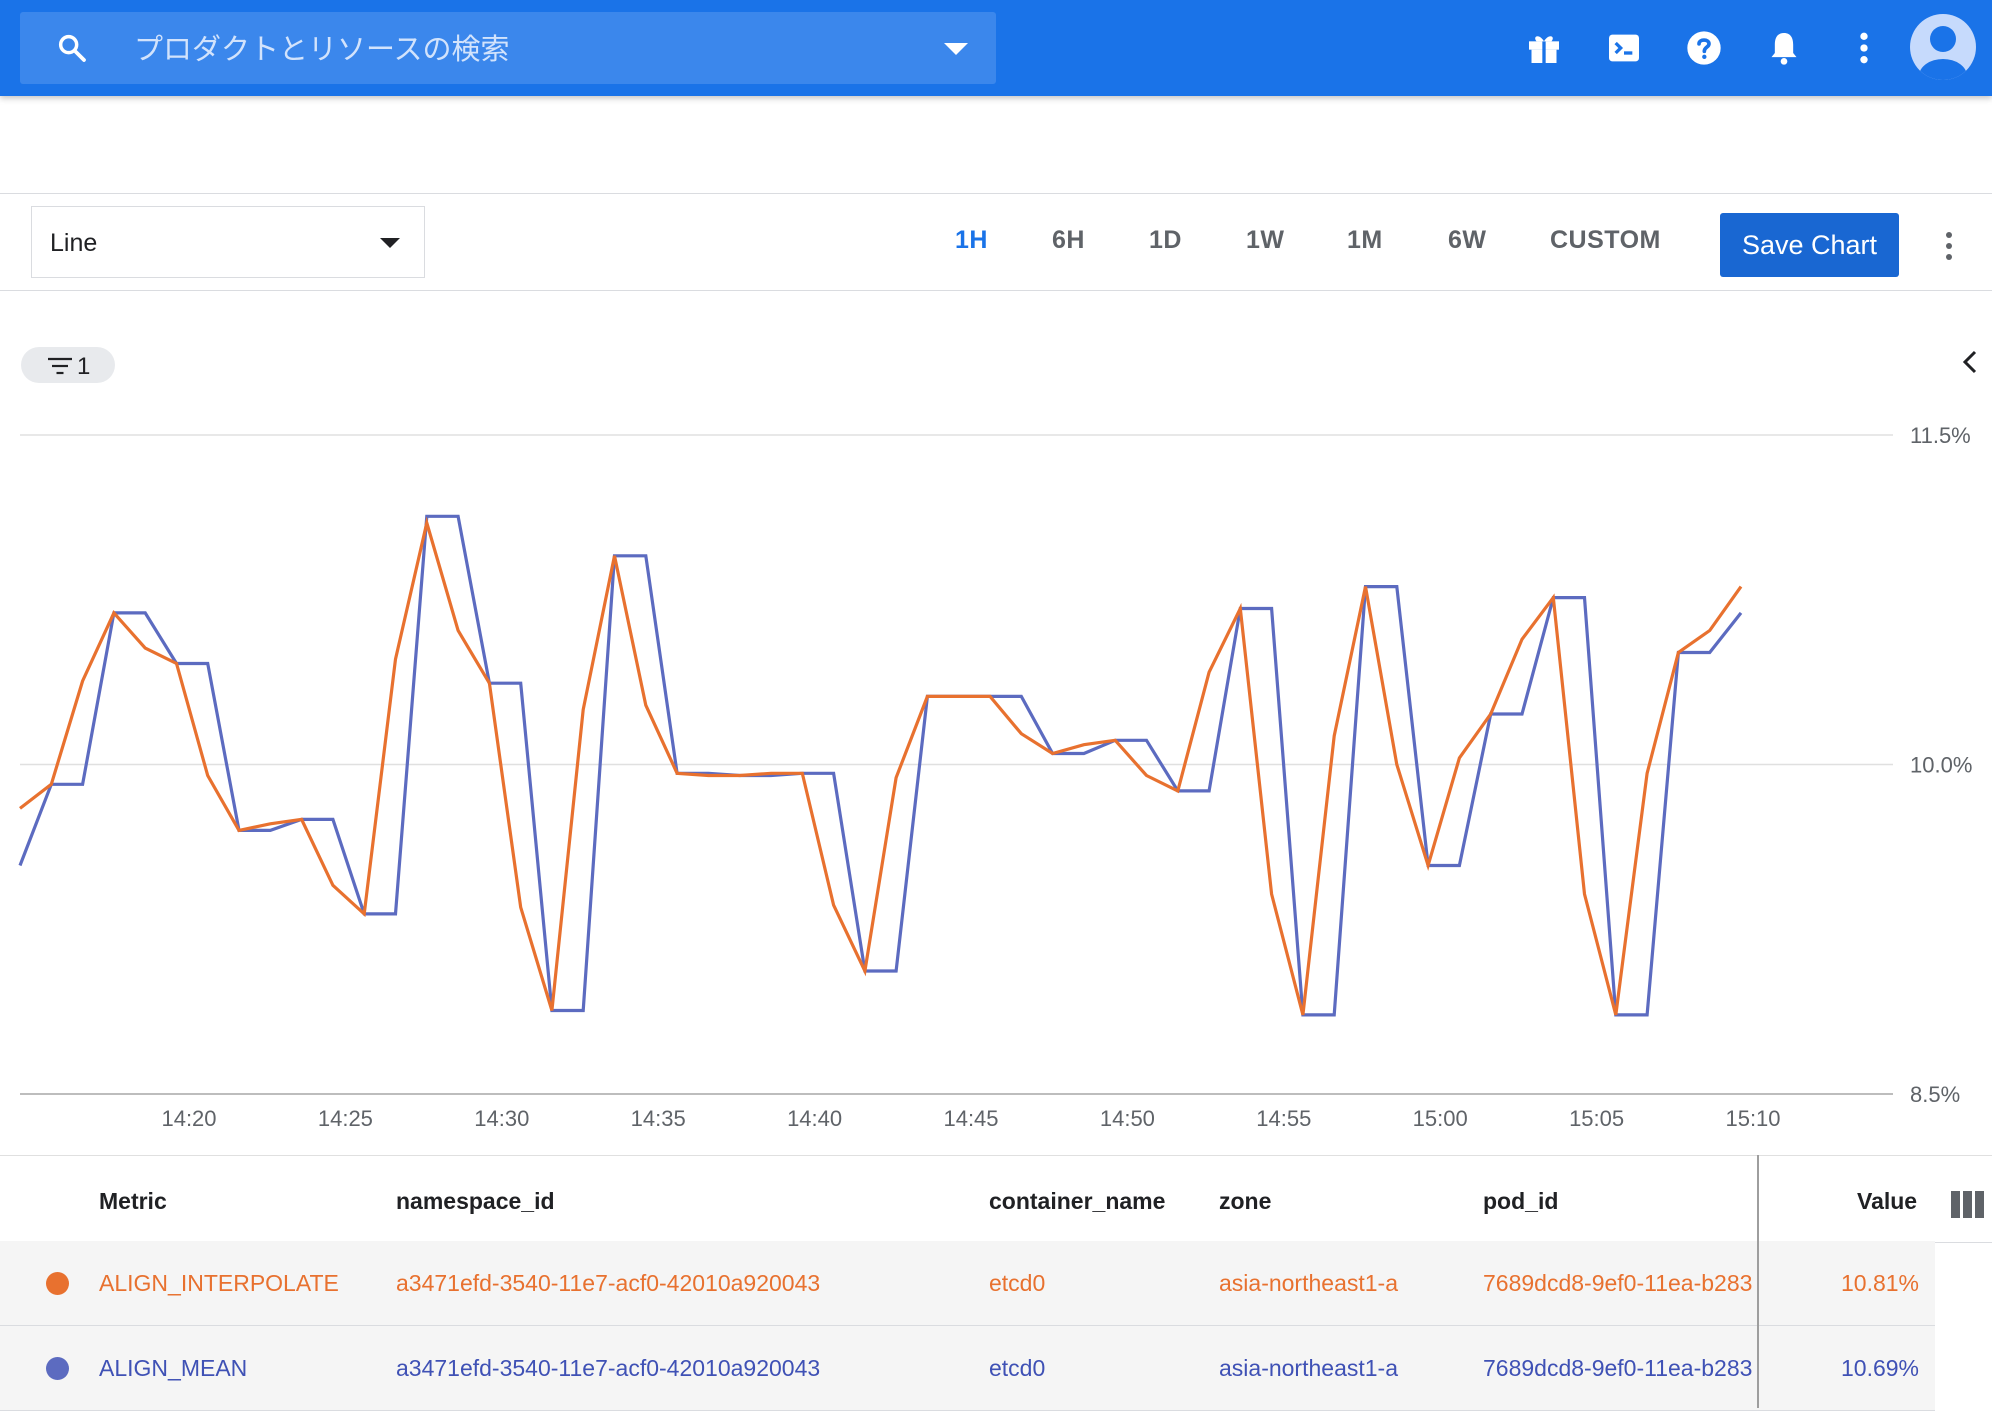 The image size is (1992, 1428). I want to click on x-tick-label: 14:30, so click(501, 1118).